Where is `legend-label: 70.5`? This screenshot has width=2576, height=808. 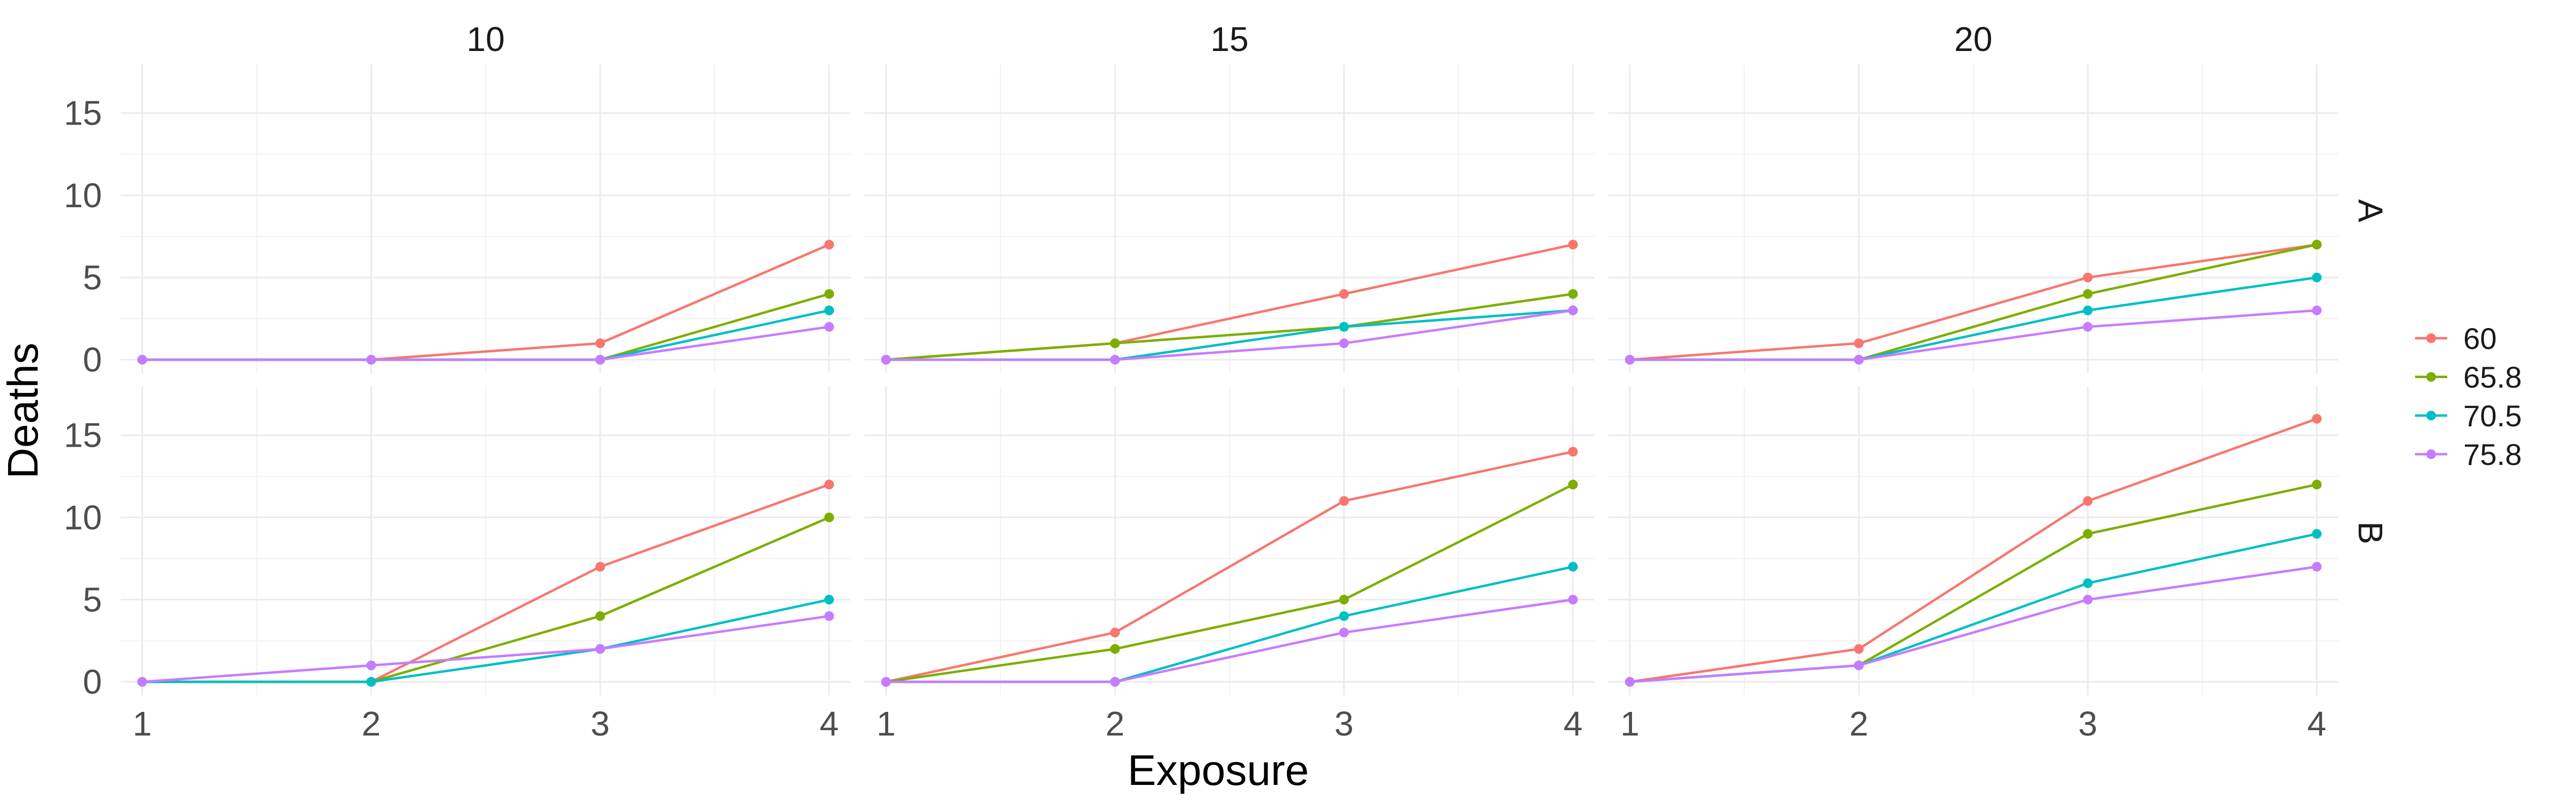 legend-label: 70.5 is located at coordinates (2492, 416).